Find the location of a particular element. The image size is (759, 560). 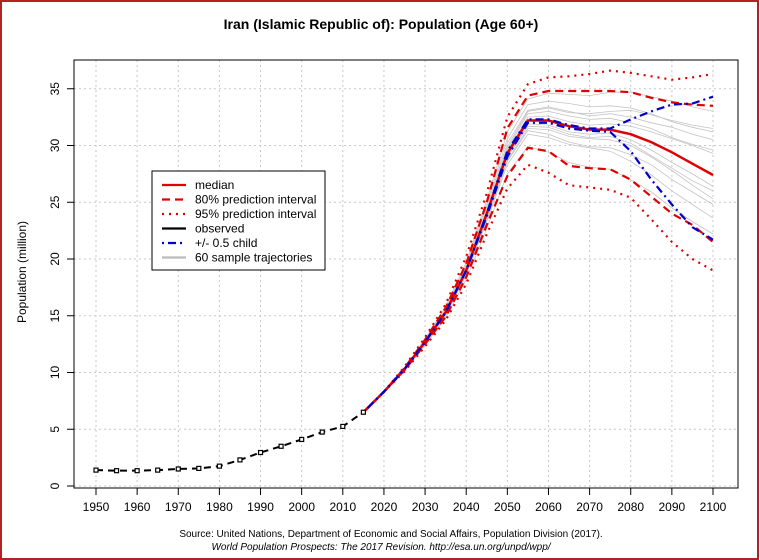

y-tick-label: 0 is located at coordinates (55, 485).